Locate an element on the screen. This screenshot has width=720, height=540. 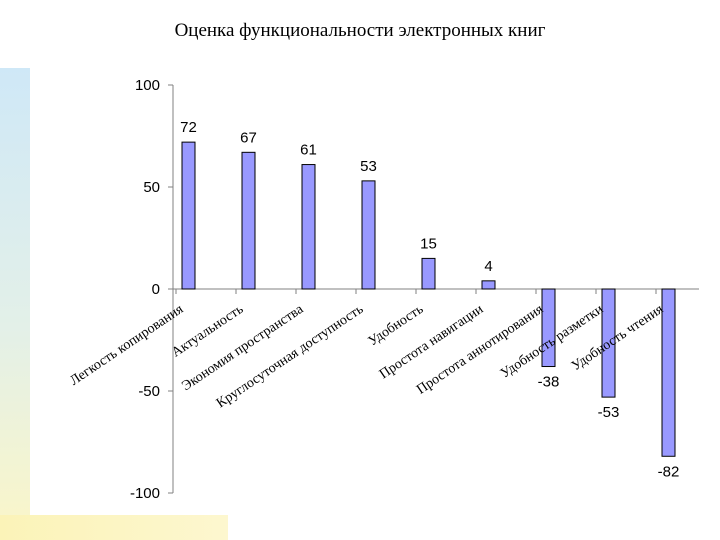
data-label: 15 is located at coordinates (428, 243).